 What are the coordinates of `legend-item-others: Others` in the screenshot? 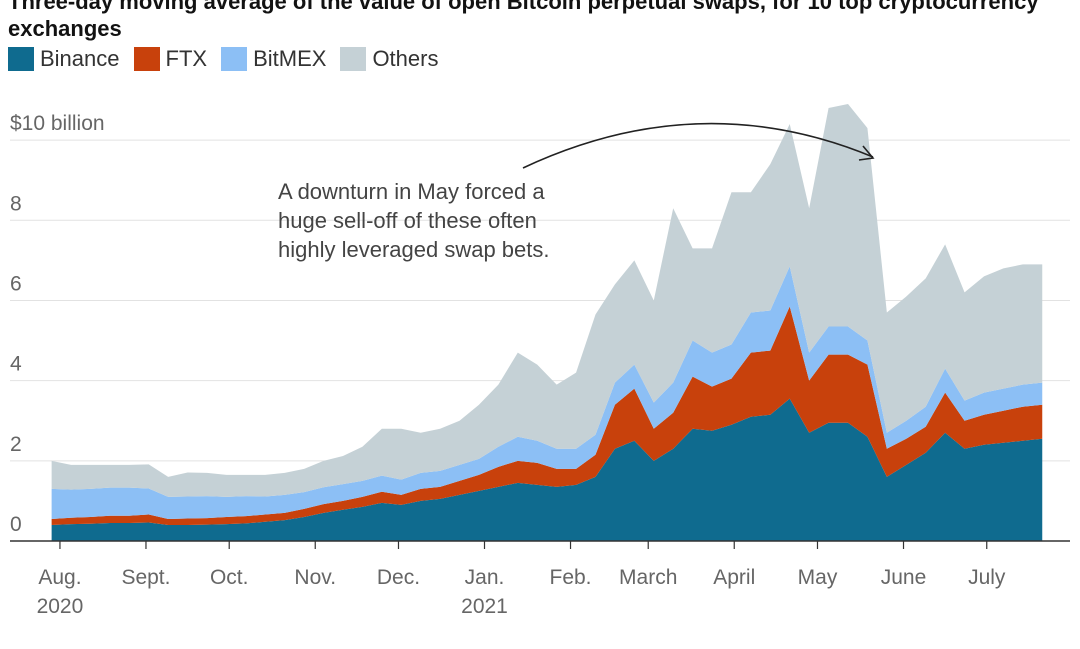 It's located at (389, 59).